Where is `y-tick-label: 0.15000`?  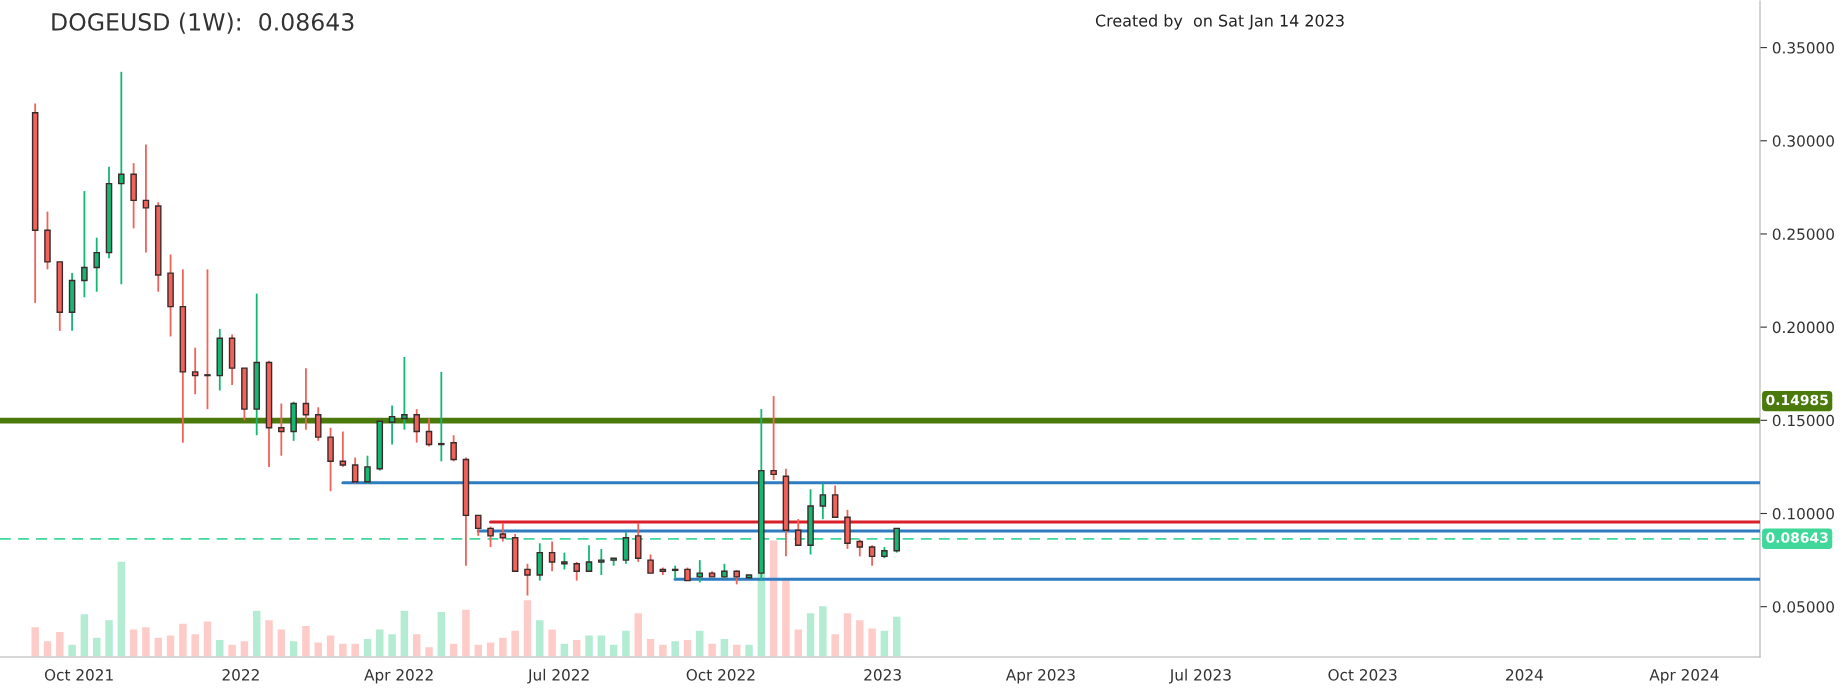 y-tick-label: 0.15000 is located at coordinates (1803, 420).